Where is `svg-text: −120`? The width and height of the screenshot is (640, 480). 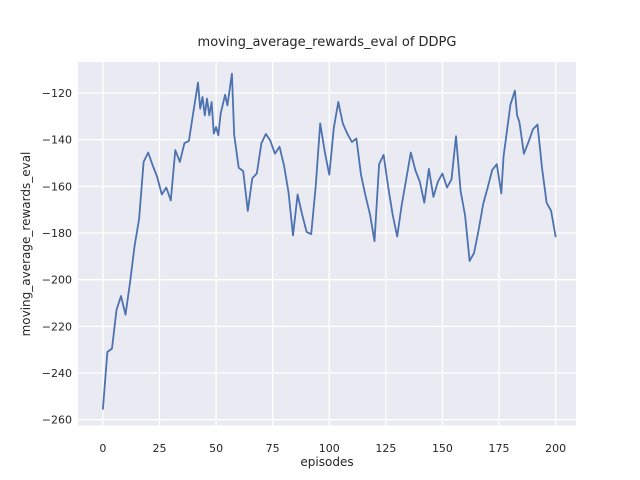
svg-text: −120 is located at coordinates (57, 93).